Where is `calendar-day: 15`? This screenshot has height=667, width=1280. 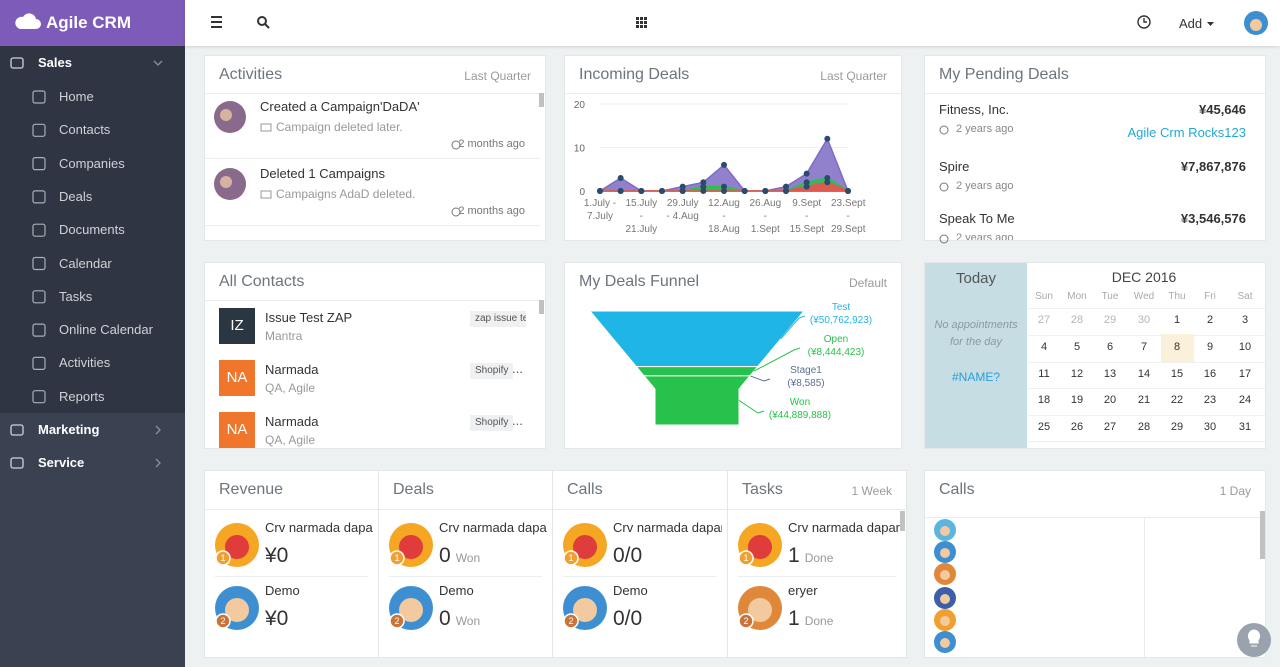
calendar-day: 15 is located at coordinates (1177, 374).